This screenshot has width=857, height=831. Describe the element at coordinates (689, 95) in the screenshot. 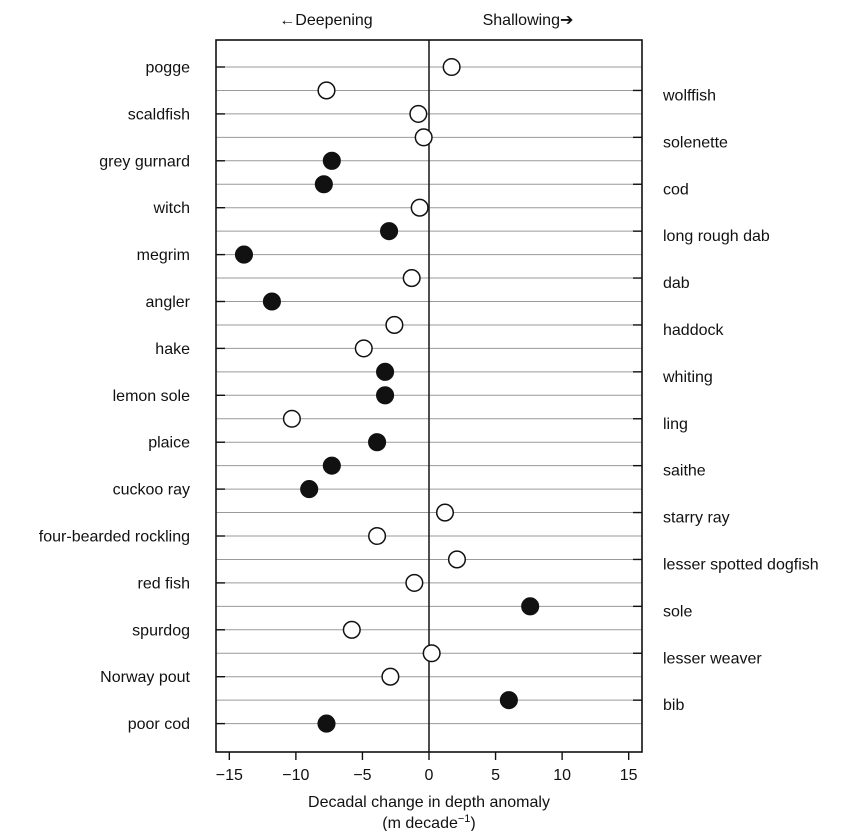

I see `species-label: wolffish` at that location.